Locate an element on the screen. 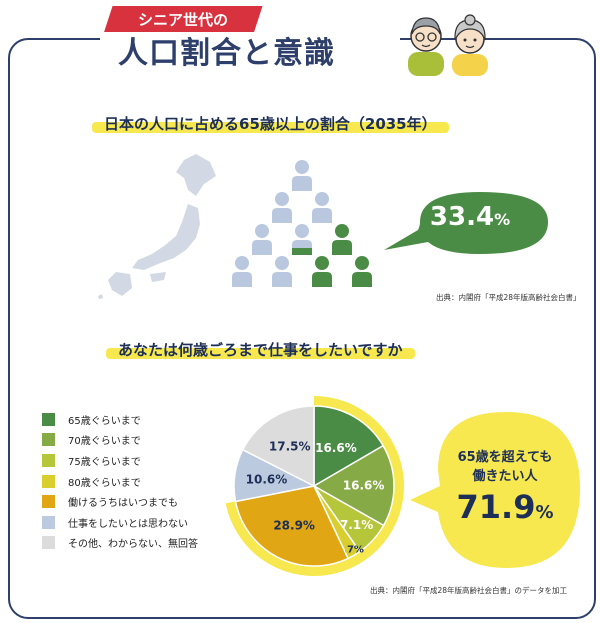 The width and height of the screenshot is (600, 623). work-age-heading-text: あなたは何歳ごろまで仕事をしたいですか is located at coordinates (260, 350).